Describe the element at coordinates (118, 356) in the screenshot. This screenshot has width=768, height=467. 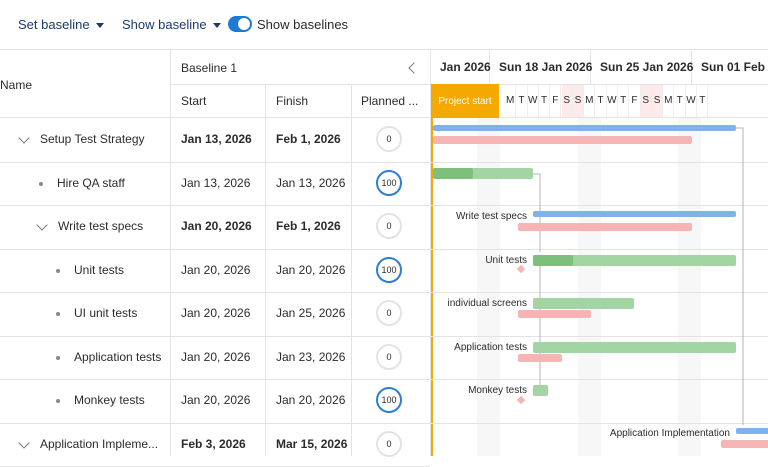
I see `task-name: Application tests` at that location.